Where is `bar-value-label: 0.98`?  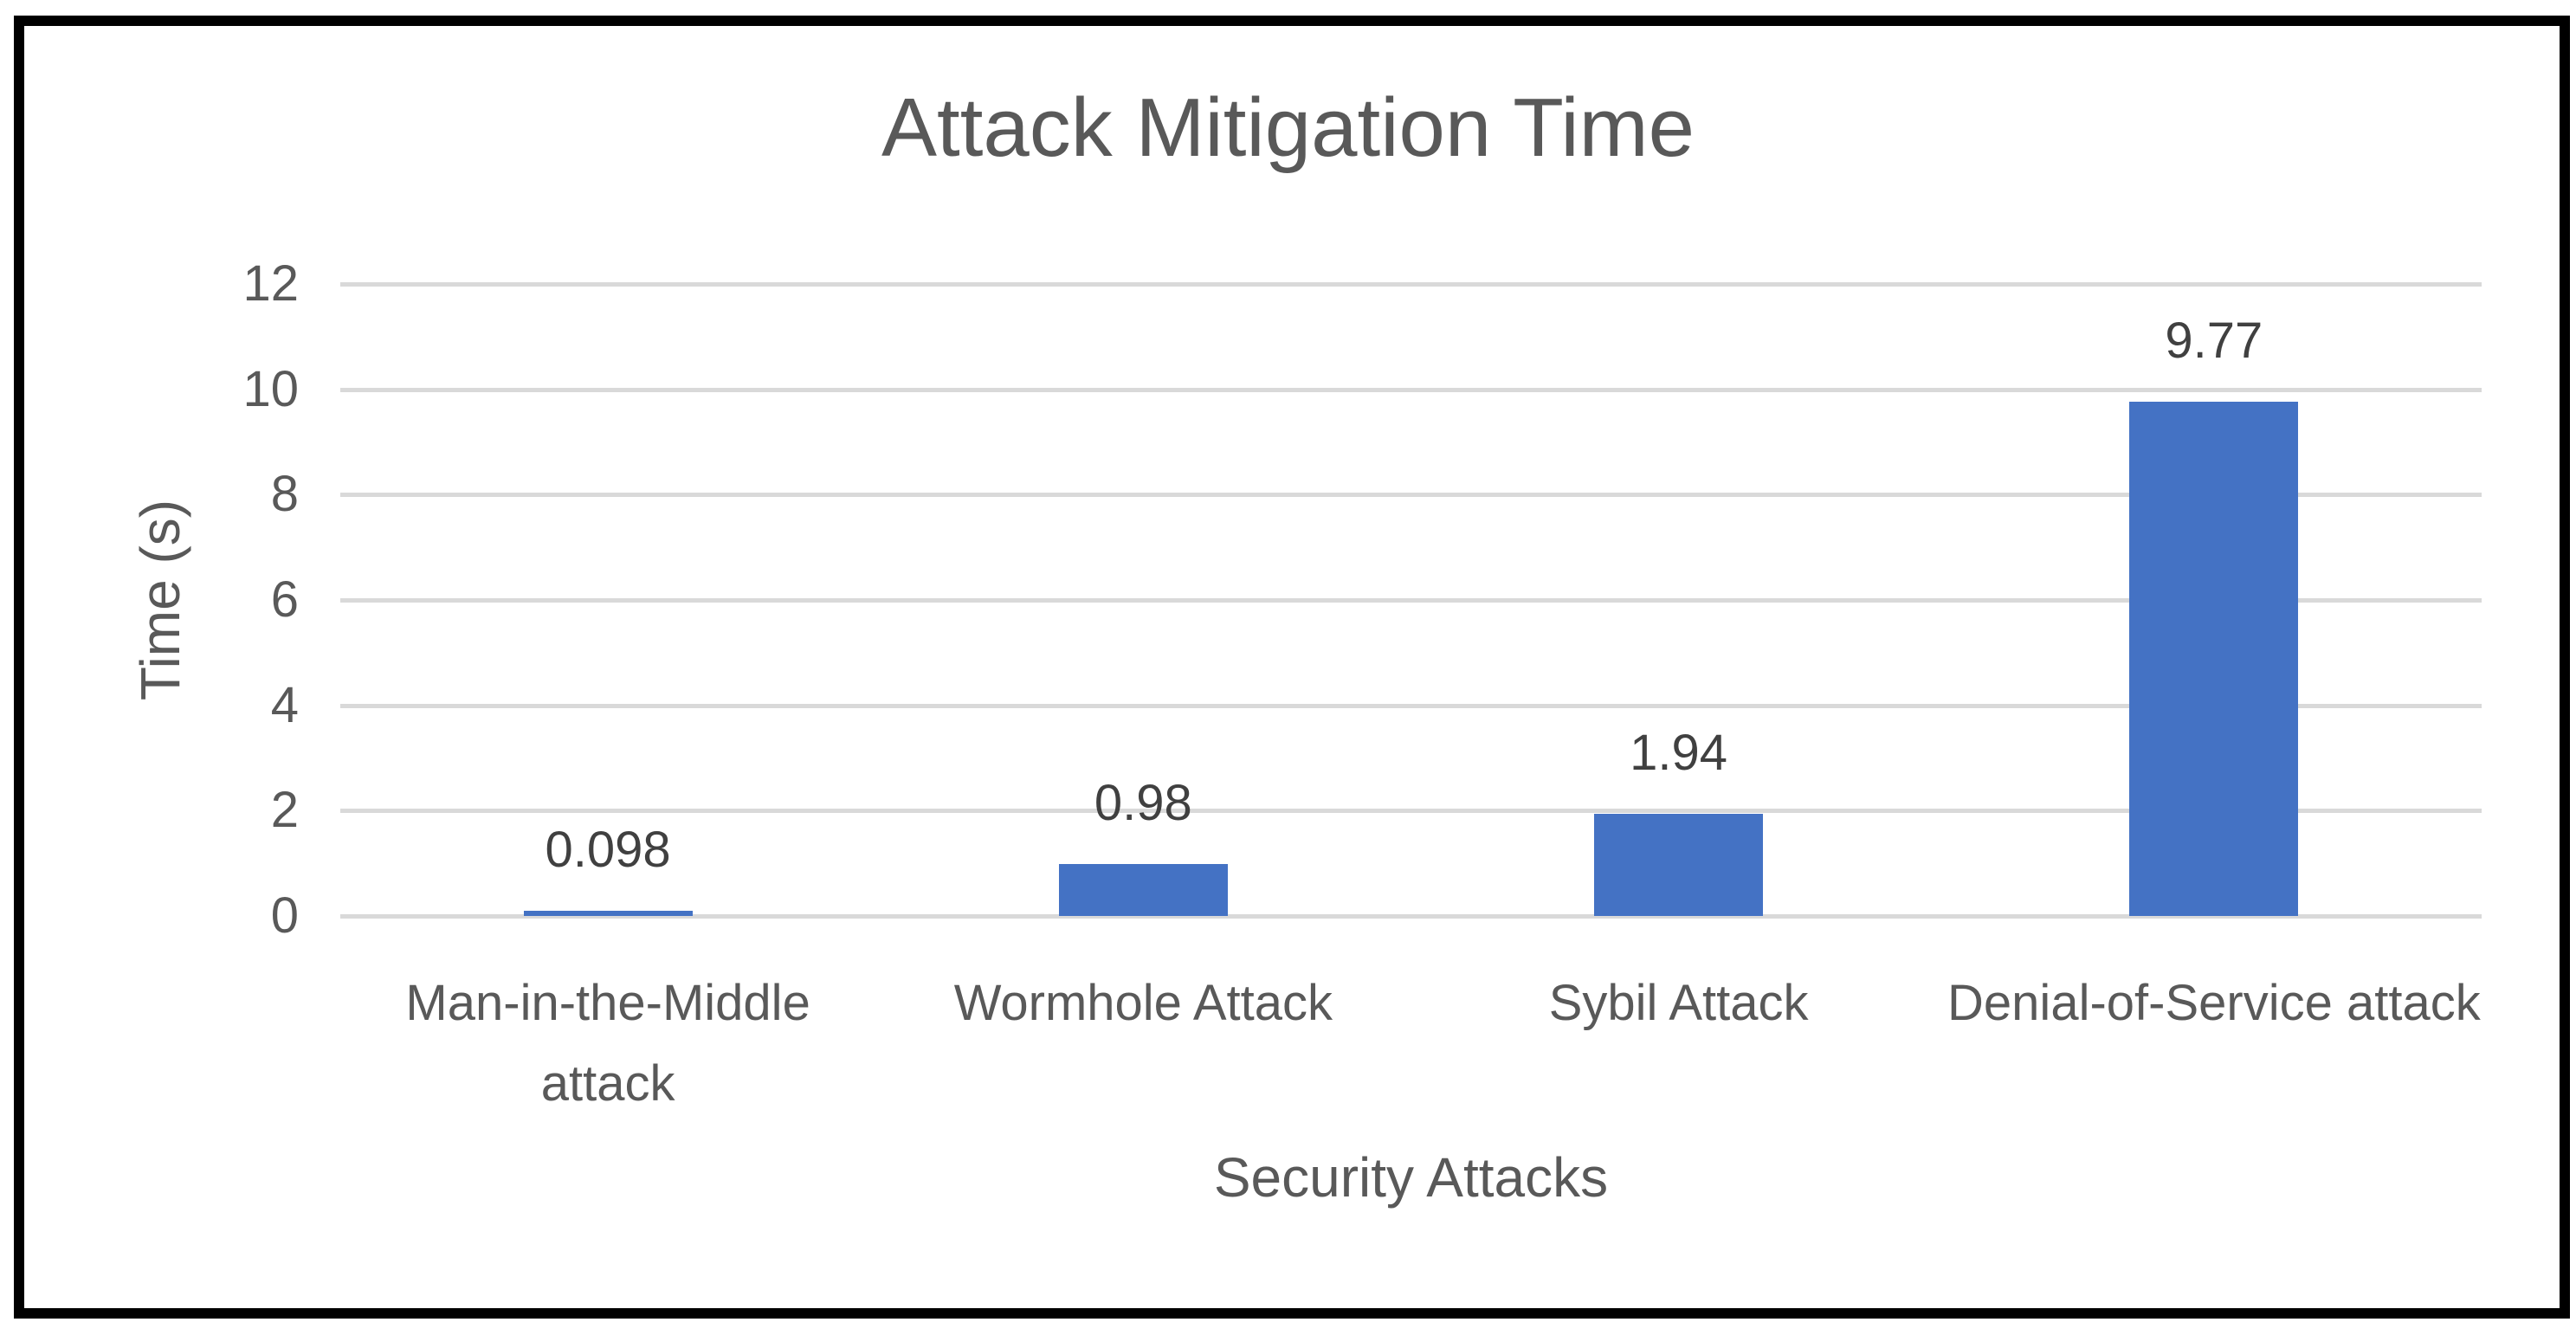 bar-value-label: 0.98 is located at coordinates (1143, 804).